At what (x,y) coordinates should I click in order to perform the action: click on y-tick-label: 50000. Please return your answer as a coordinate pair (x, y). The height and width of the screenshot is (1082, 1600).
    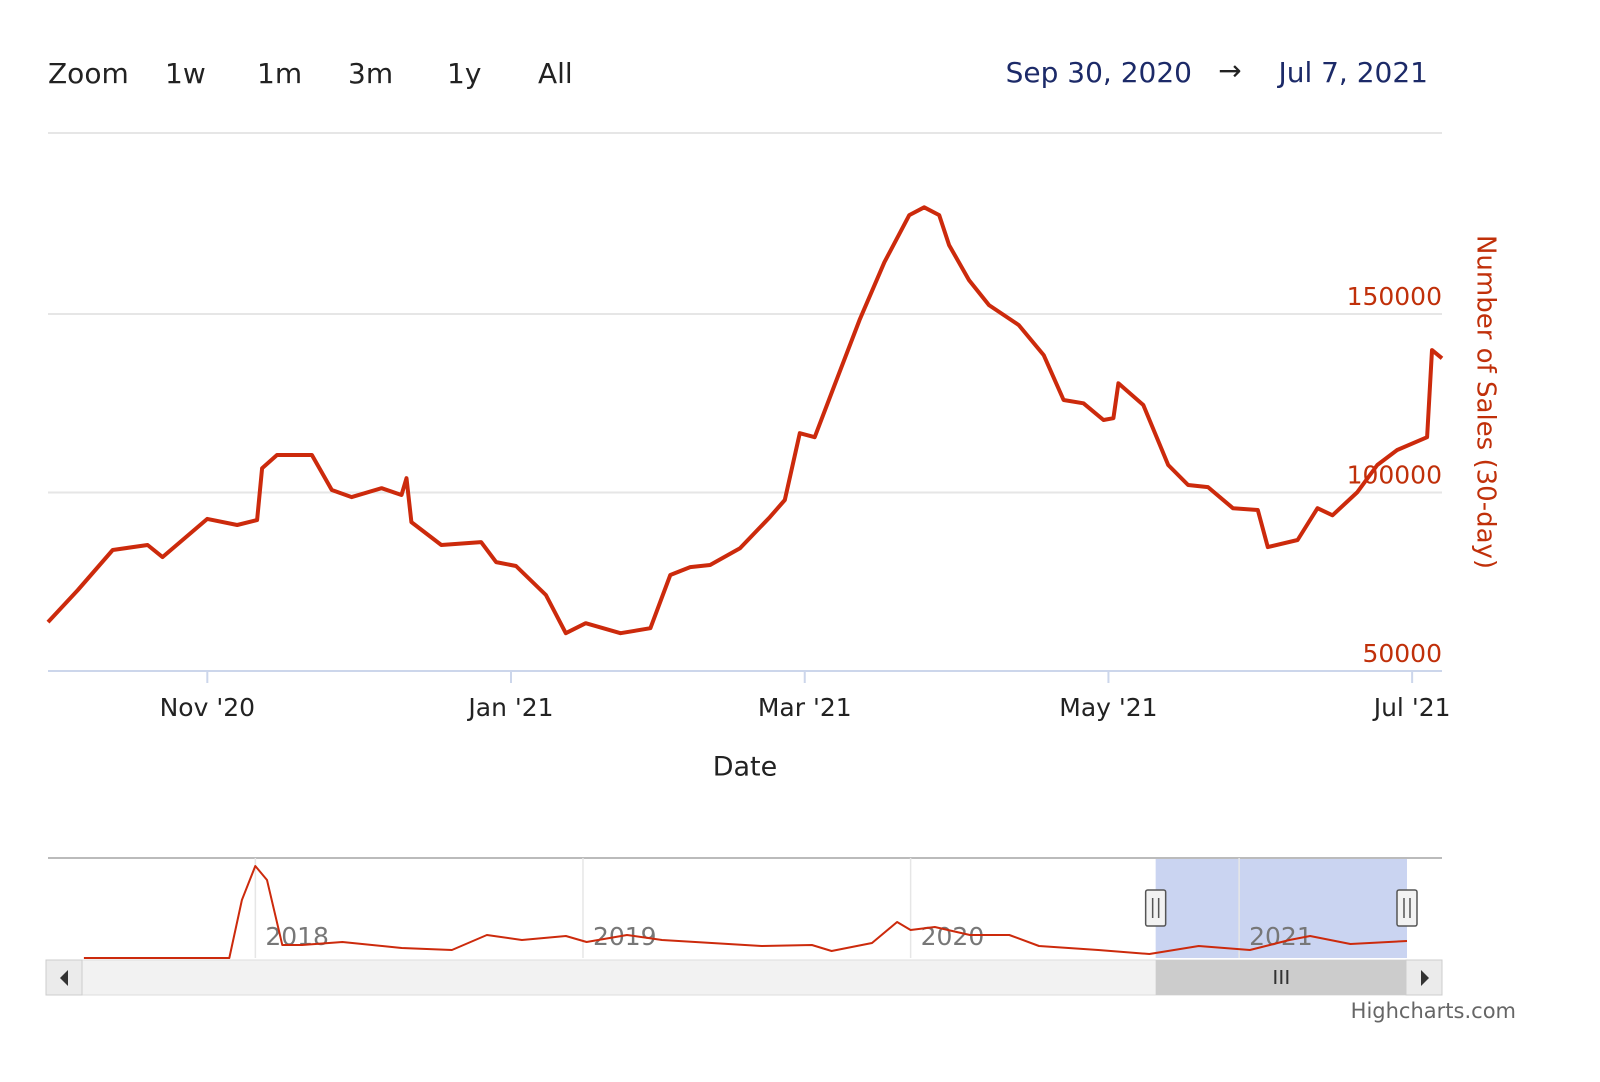
    Looking at the image, I should click on (1402, 653).